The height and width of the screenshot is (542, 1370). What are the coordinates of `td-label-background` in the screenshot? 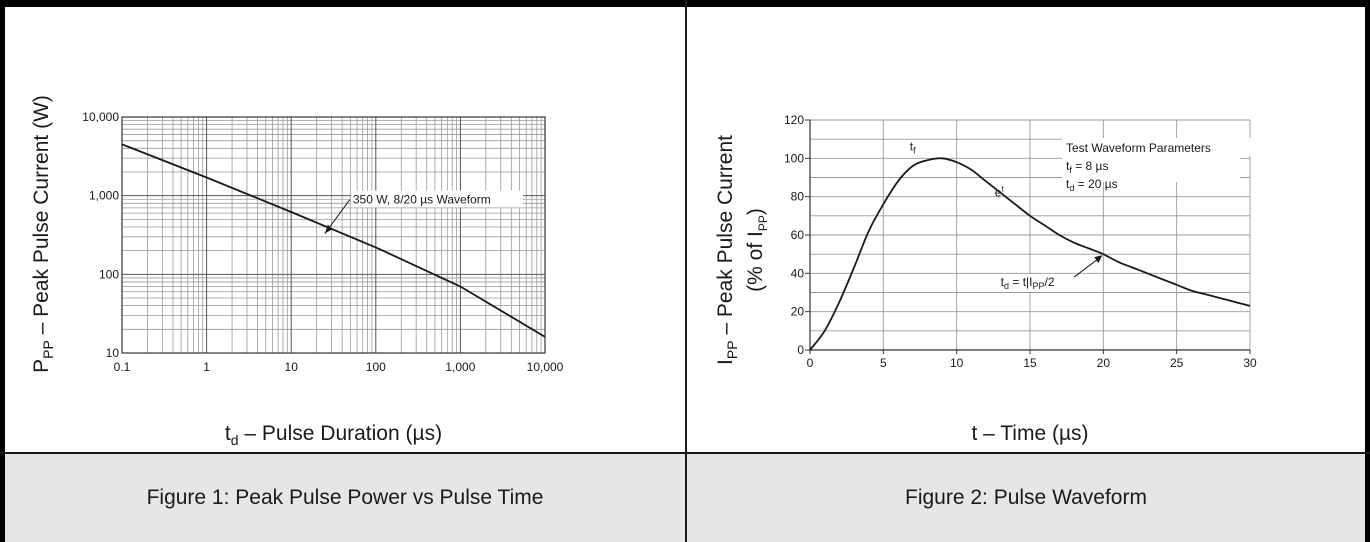 It's located at (1032, 283).